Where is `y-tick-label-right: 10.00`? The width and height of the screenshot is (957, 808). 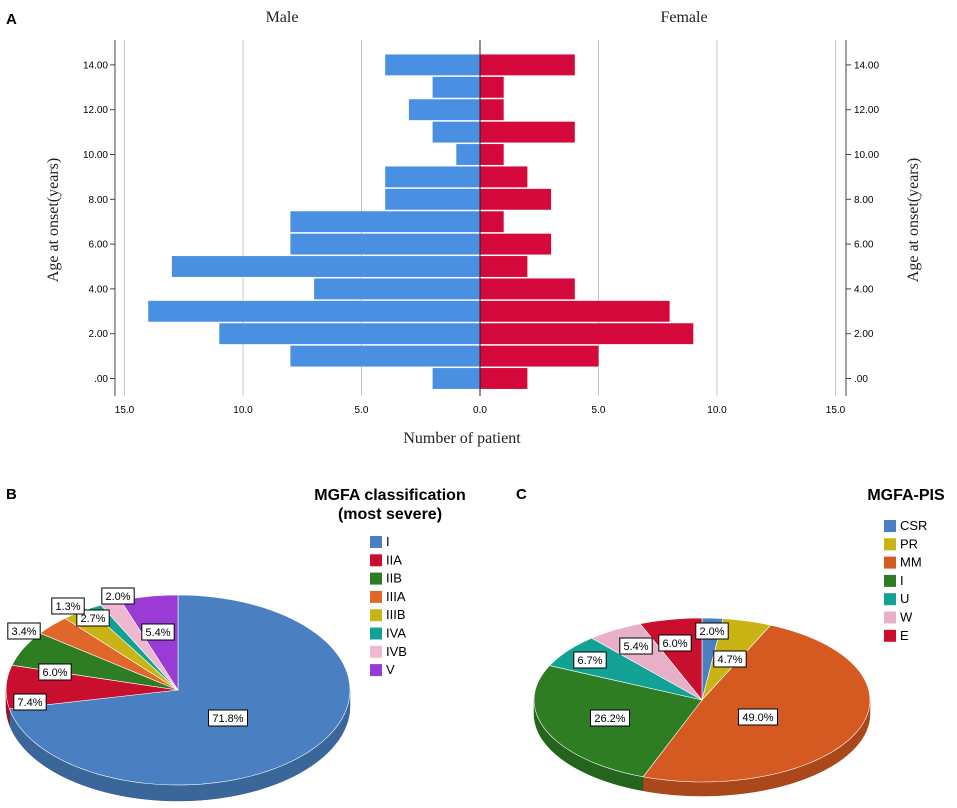
y-tick-label-right: 10.00 is located at coordinates (866, 155).